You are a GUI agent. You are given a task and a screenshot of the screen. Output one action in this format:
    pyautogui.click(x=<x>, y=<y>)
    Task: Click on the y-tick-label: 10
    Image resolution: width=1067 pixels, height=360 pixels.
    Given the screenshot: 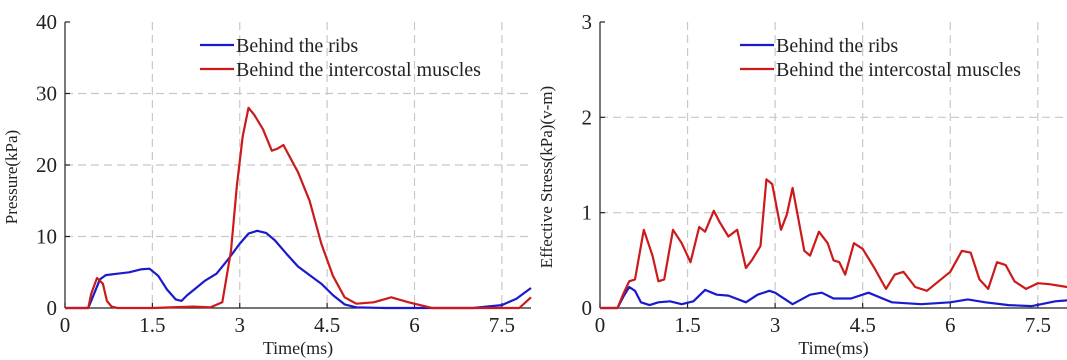 What is the action you would take?
    pyautogui.click(x=46, y=237)
    